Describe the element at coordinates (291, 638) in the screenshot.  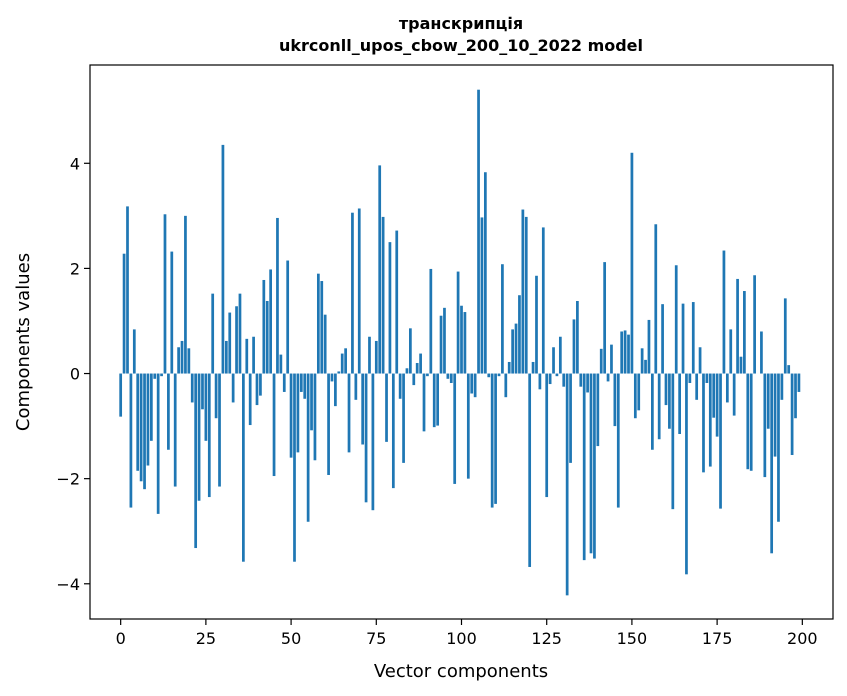
I see `x-tick-label-50: 50` at that location.